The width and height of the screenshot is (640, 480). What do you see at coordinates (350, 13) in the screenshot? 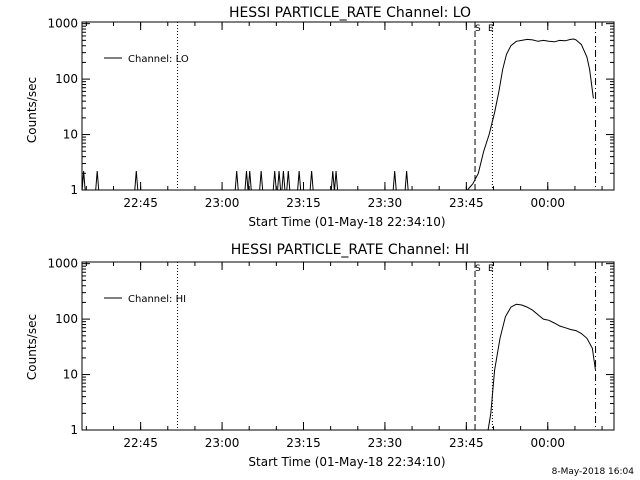
I see `chart-title-lo: HESSI PARTICLE_RATE Channel: LO` at bounding box center [350, 13].